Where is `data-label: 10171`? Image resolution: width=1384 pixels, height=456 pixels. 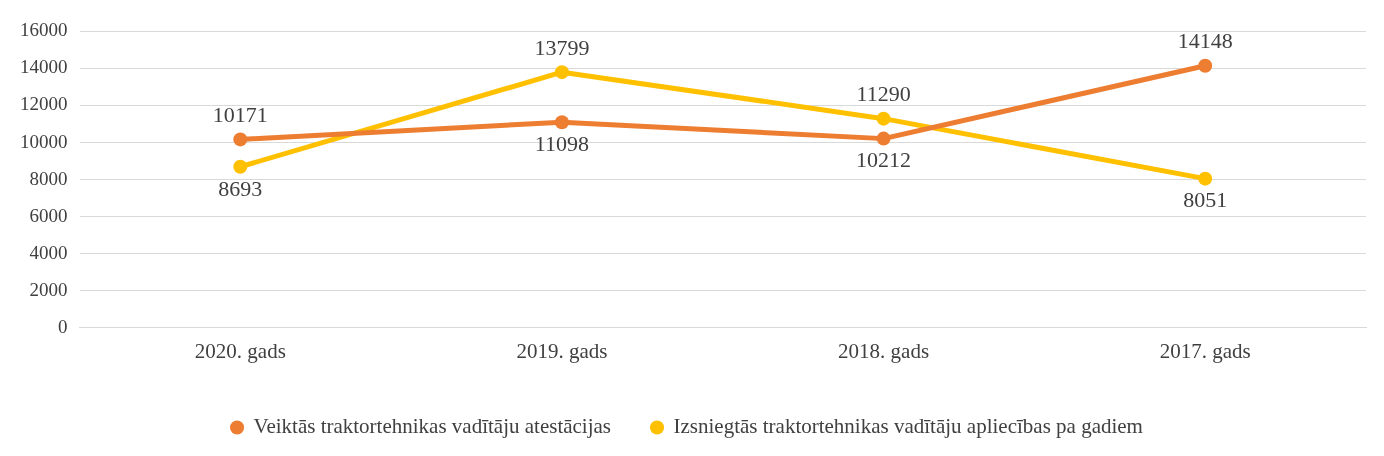
data-label: 10171 is located at coordinates (240, 115).